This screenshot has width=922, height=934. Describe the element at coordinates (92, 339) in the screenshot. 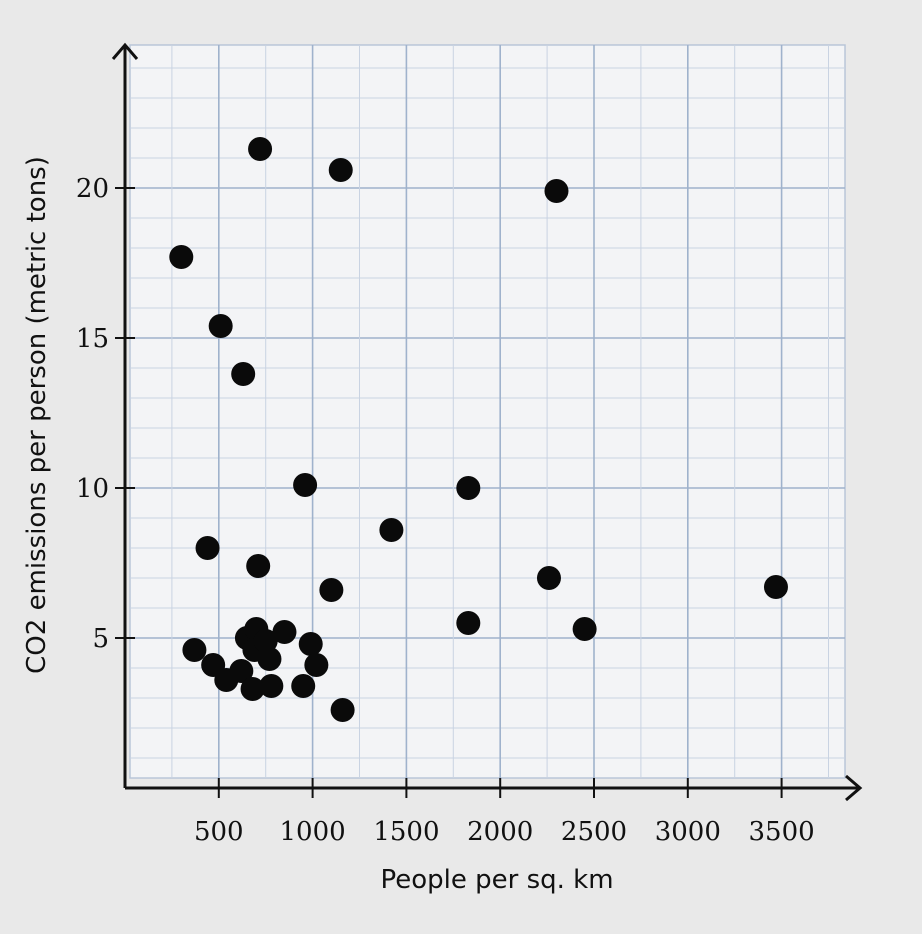

I see `y-tick-label: 15` at that location.